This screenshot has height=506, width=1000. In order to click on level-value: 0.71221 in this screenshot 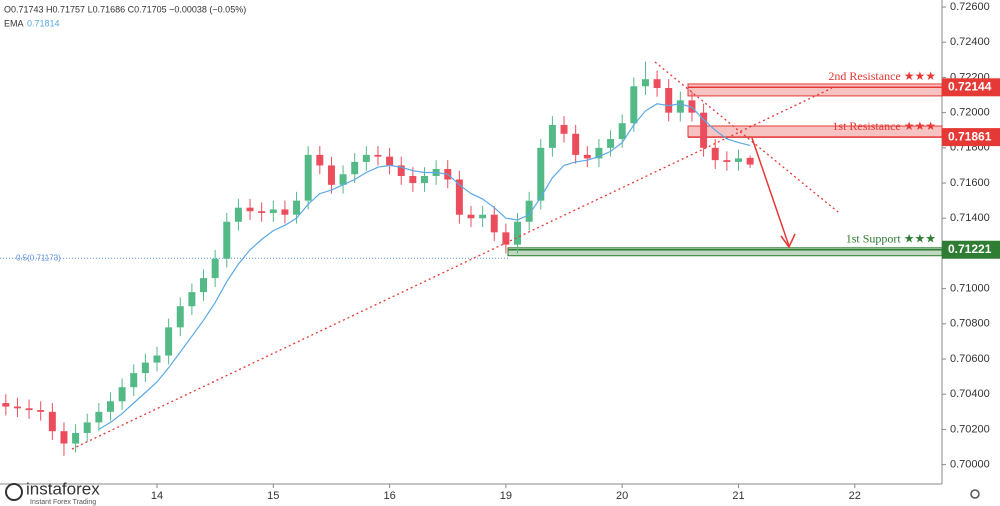, I will do `click(970, 249)`.